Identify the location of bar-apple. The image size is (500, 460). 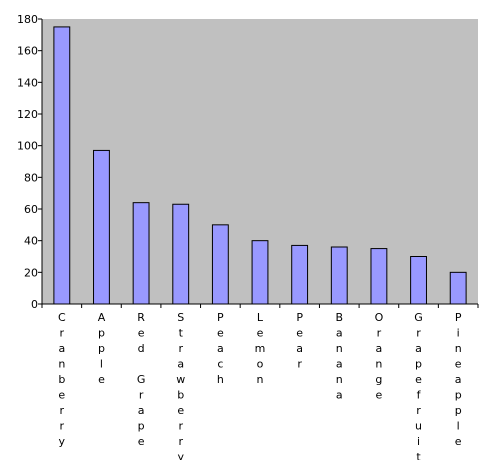
(101, 227).